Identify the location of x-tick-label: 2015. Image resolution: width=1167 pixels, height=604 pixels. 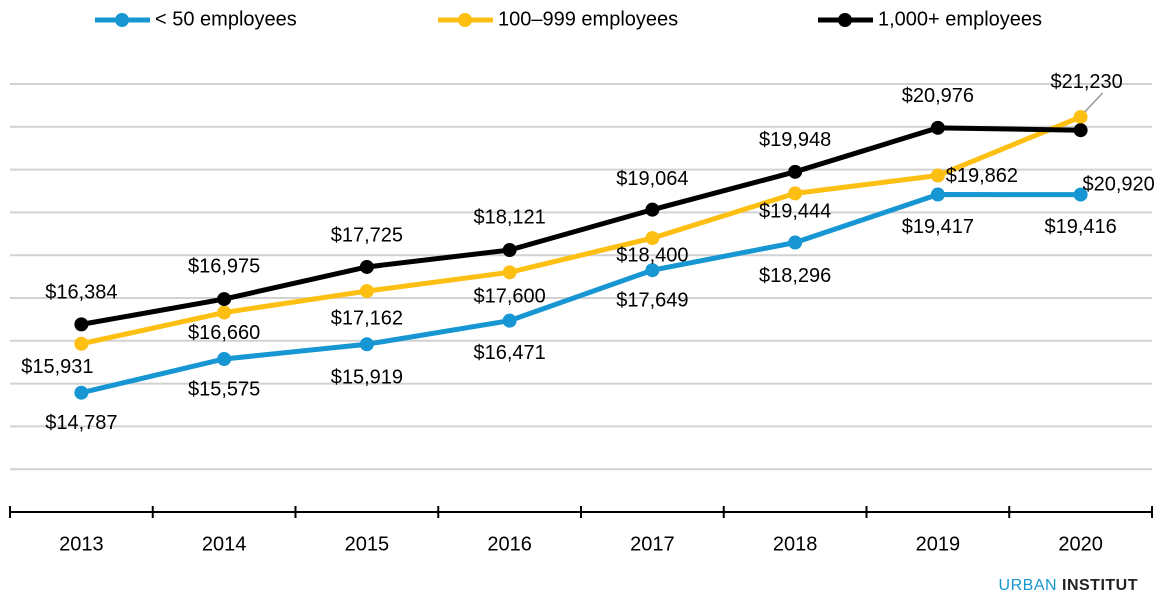
(367, 544).